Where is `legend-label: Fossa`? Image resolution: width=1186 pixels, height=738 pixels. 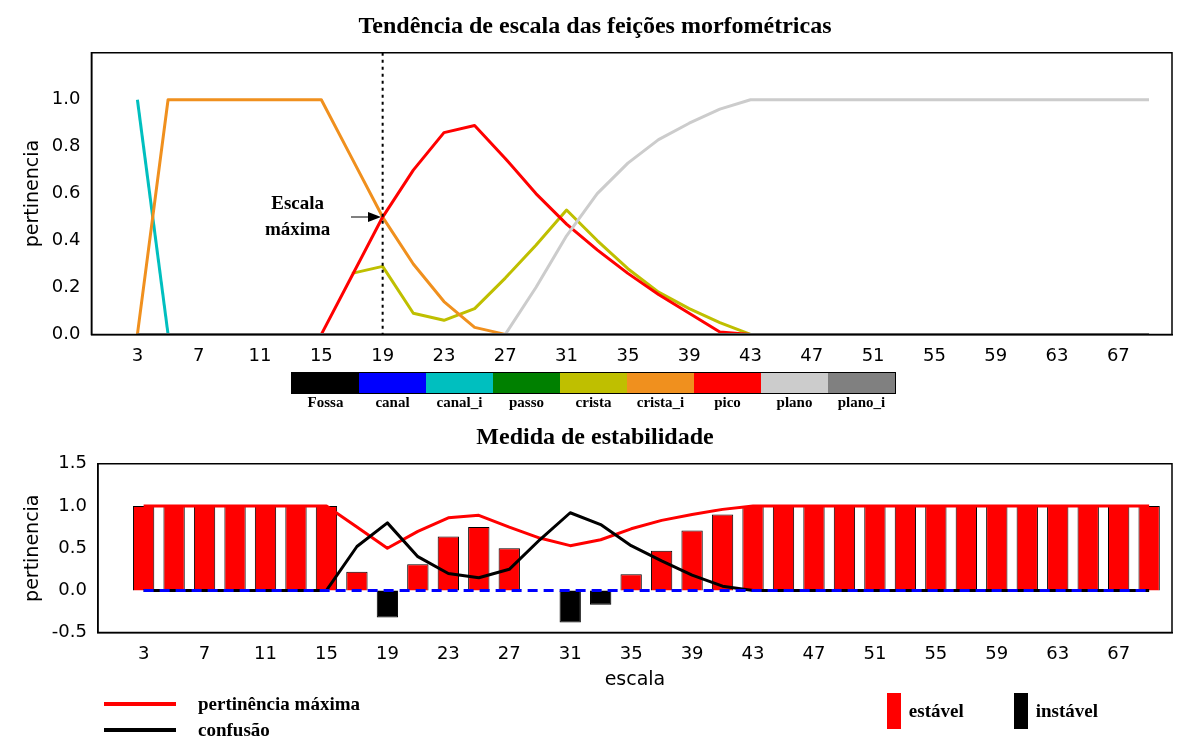 legend-label: Fossa is located at coordinates (325, 402).